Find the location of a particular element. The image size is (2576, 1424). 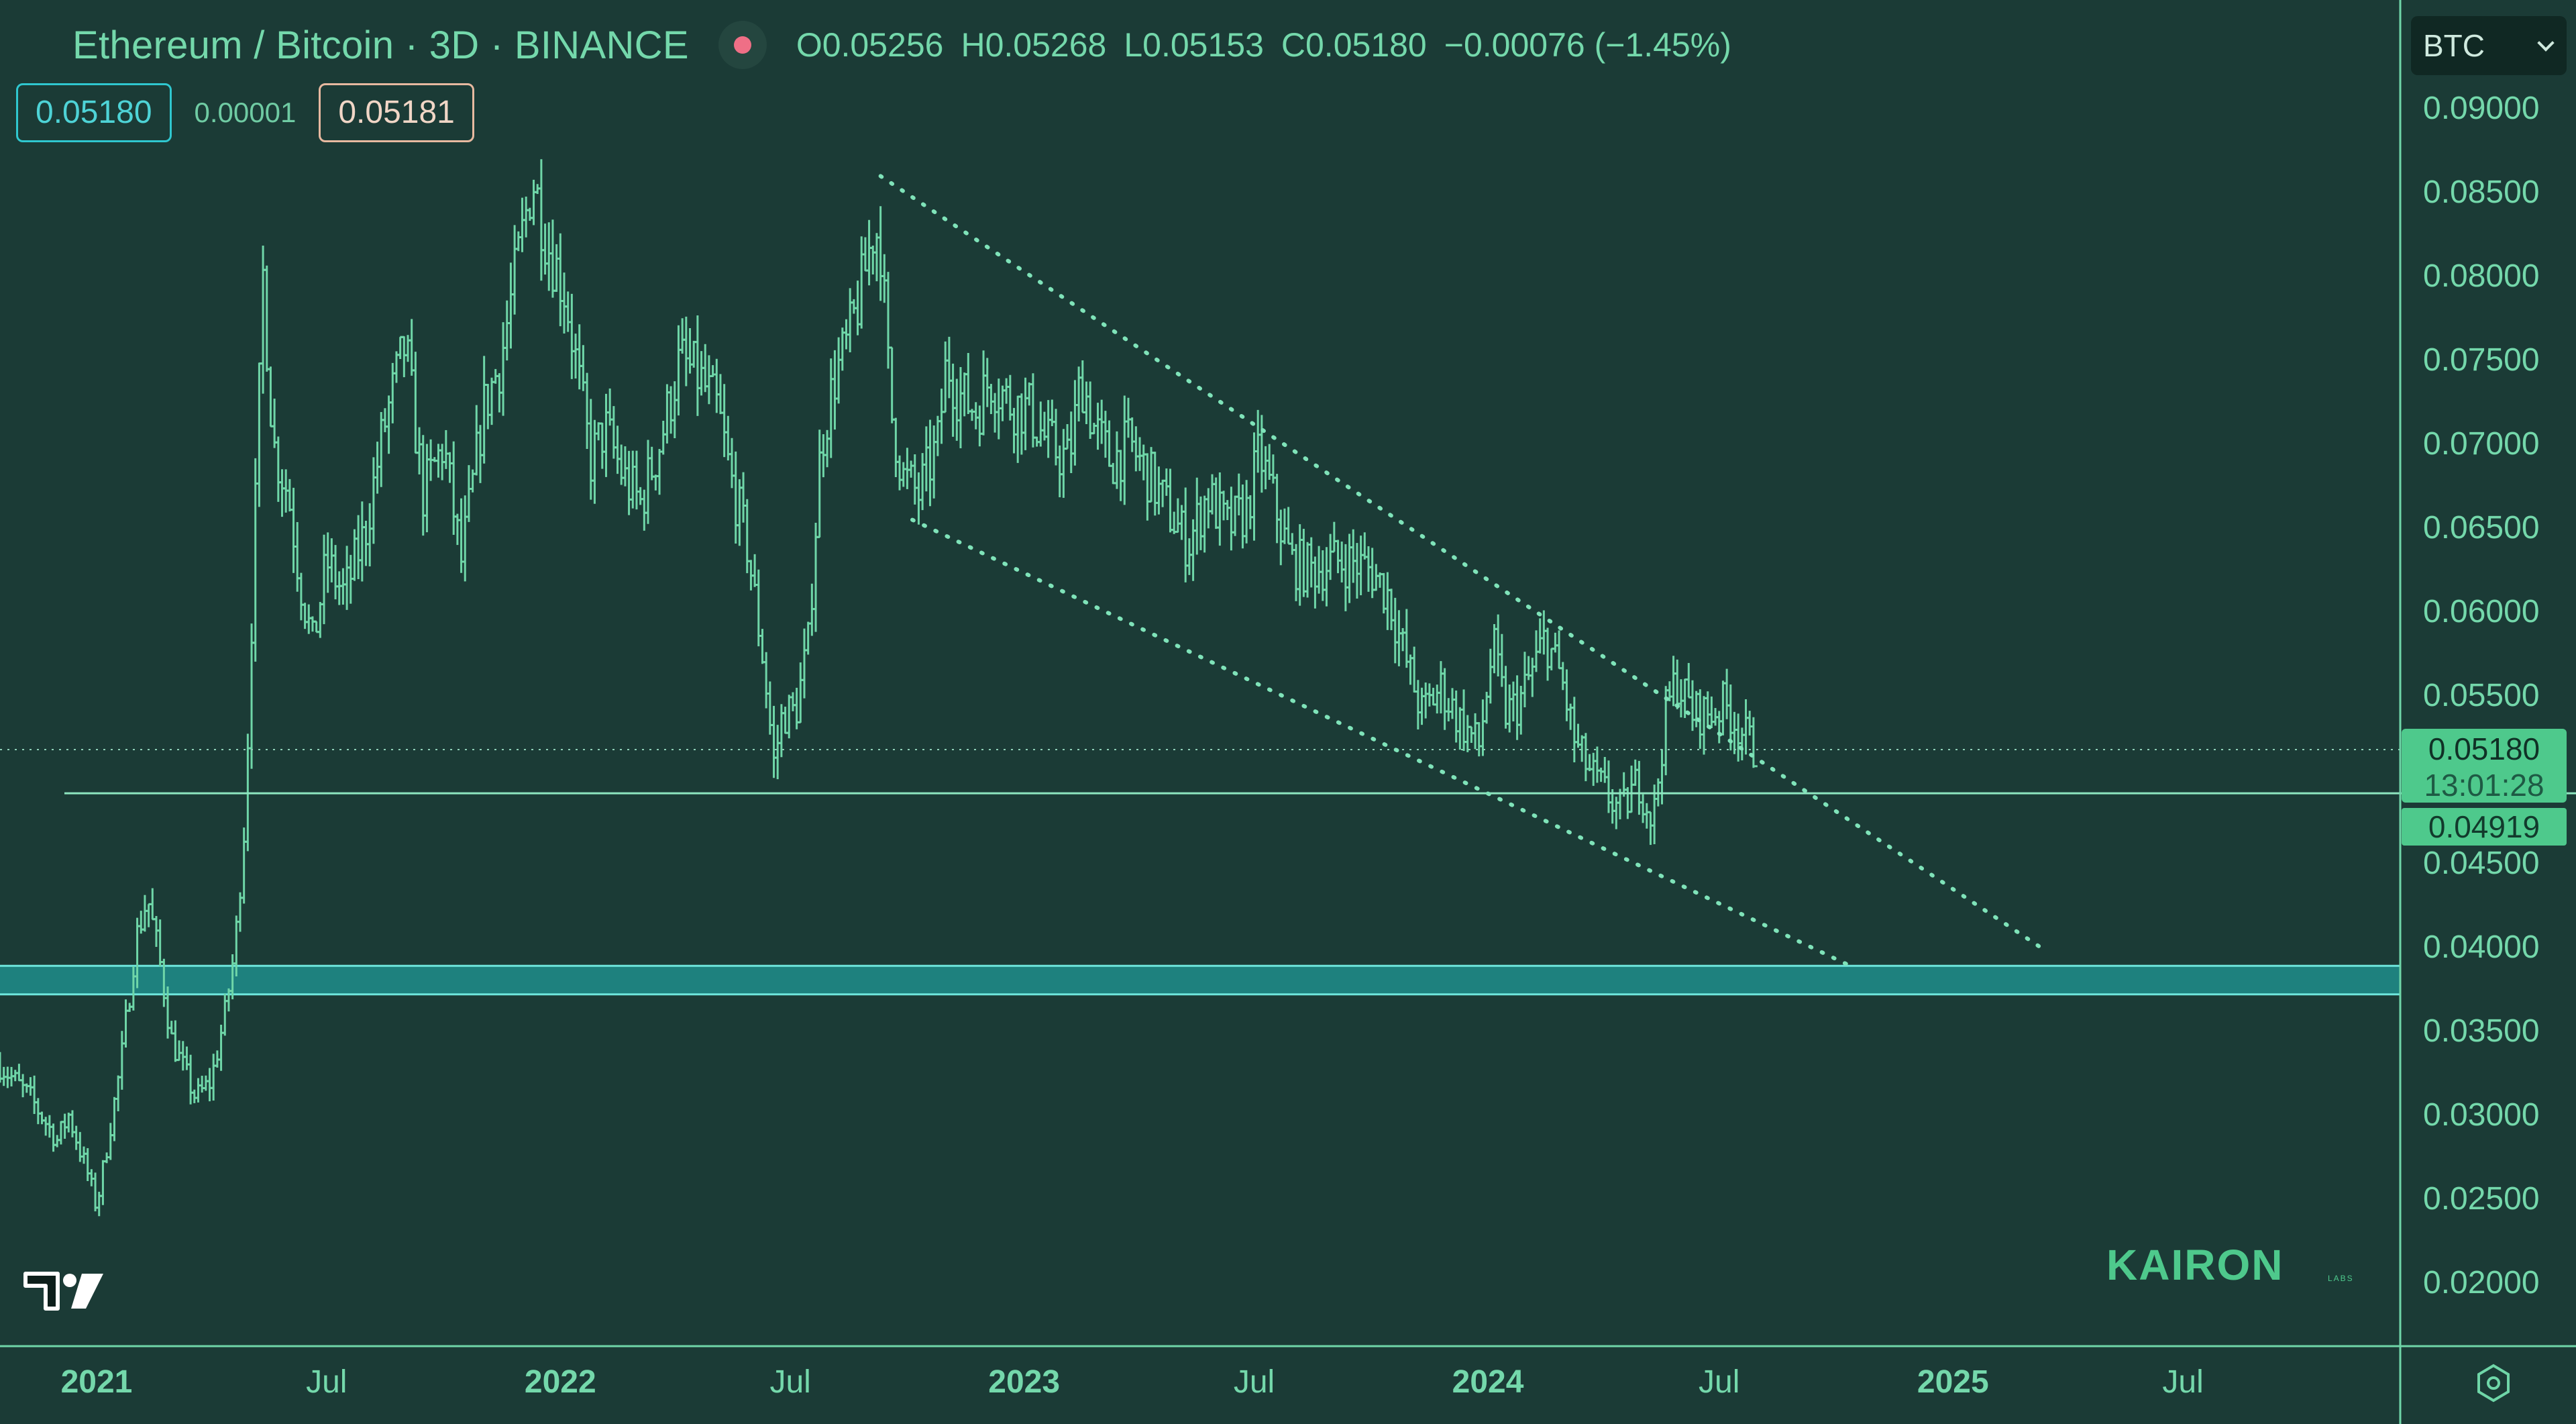

time-tick-label: 2024 is located at coordinates (1488, 1382).